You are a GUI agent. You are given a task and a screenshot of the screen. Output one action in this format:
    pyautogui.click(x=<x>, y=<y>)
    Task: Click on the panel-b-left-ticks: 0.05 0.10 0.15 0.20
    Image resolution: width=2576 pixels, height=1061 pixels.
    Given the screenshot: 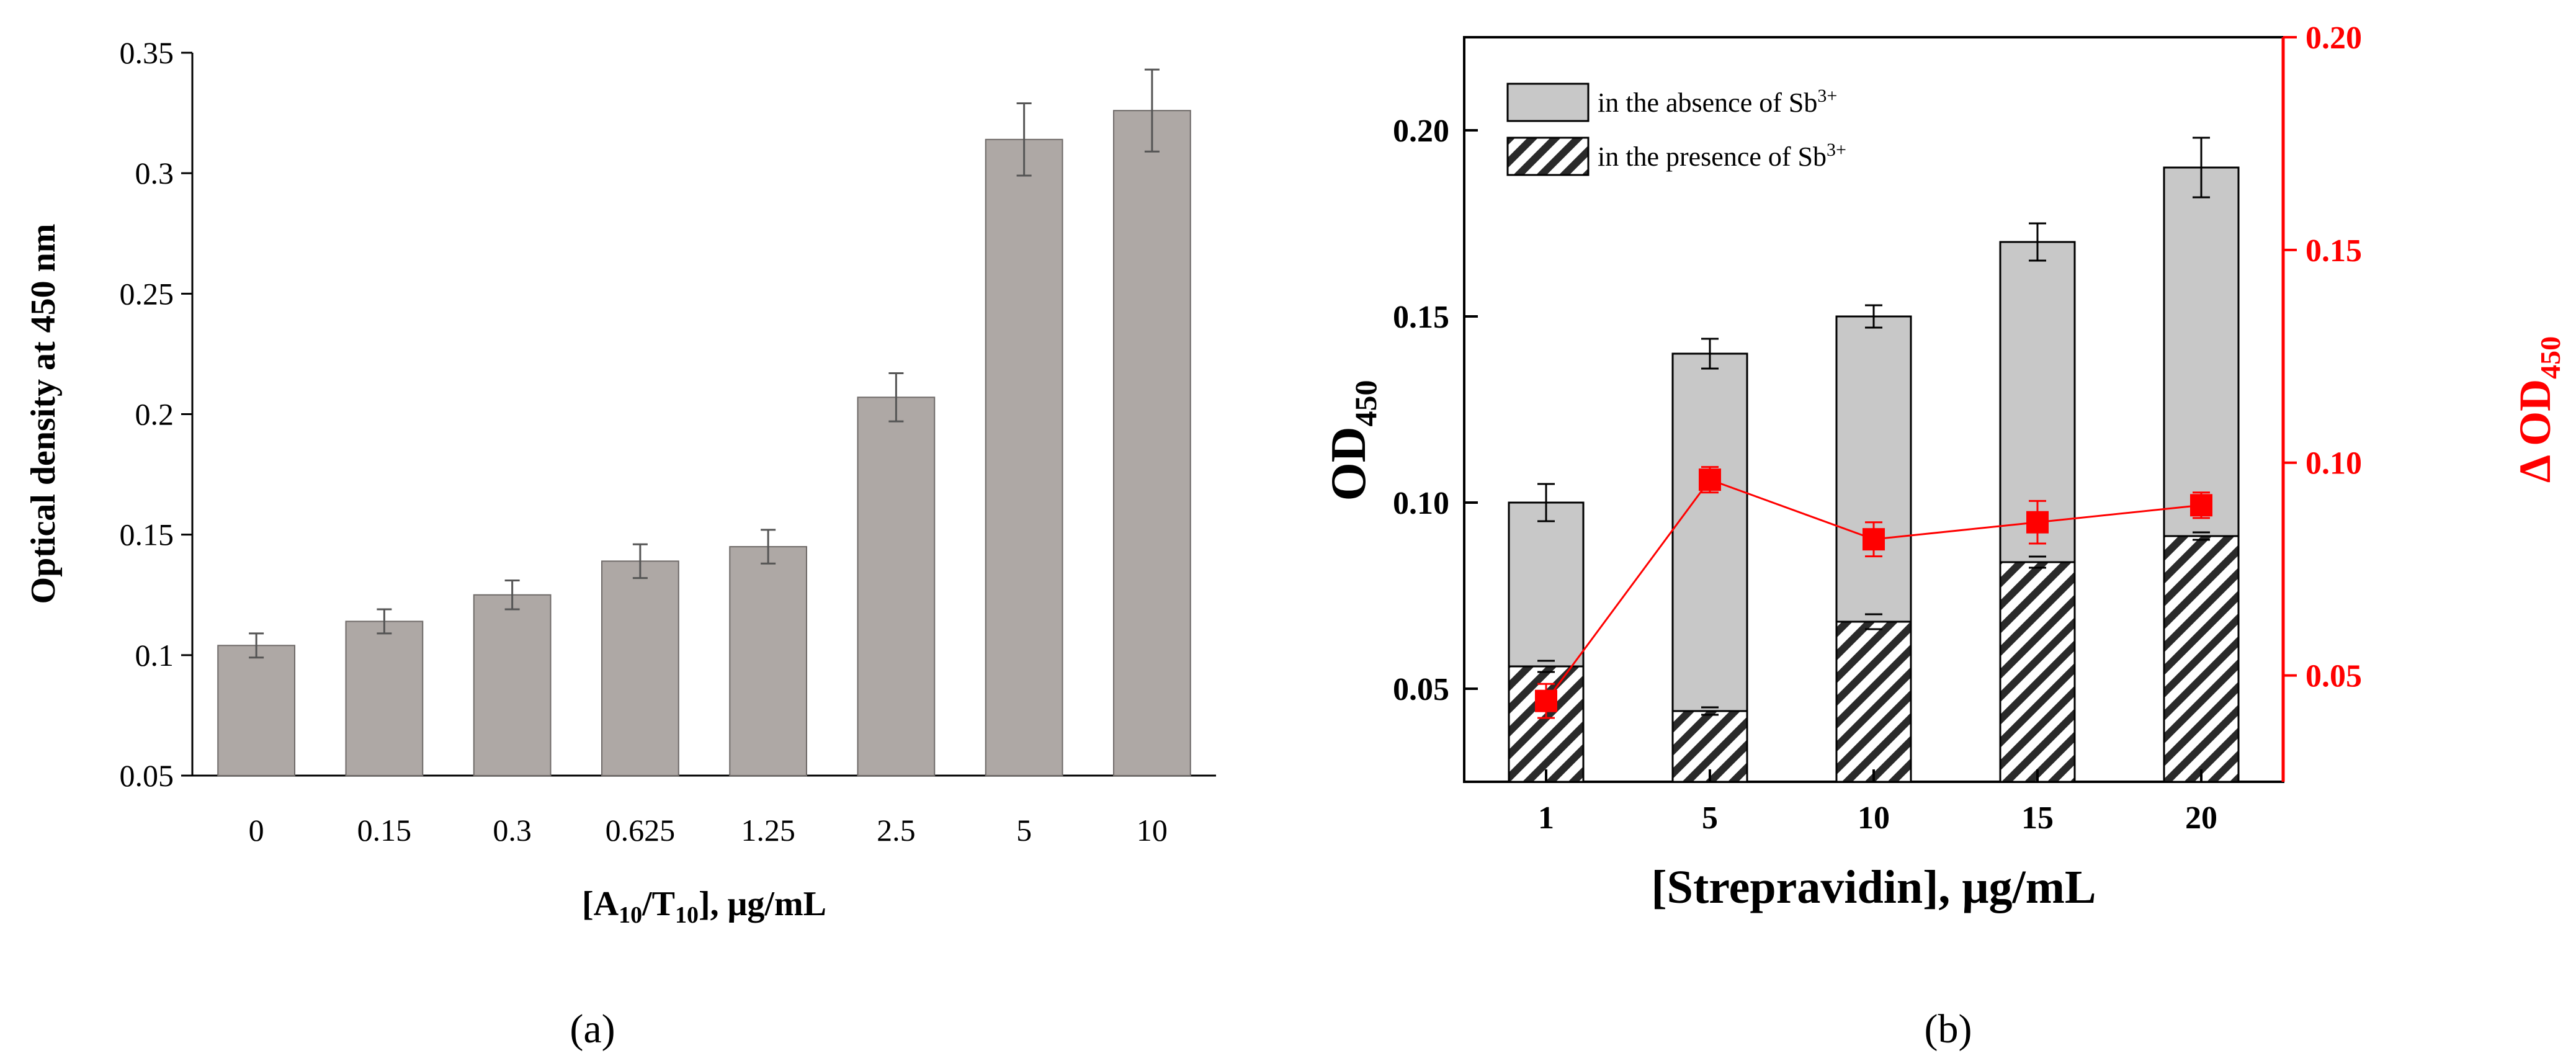 What is the action you would take?
    pyautogui.click(x=1435, y=411)
    